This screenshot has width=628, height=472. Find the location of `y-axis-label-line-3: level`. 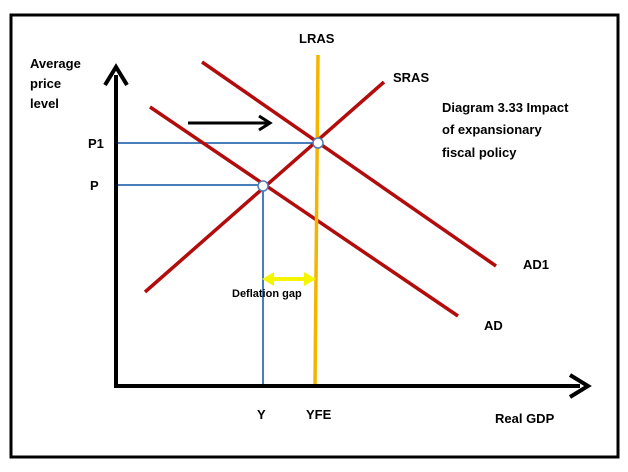

y-axis-label-line-3: level is located at coordinates (44, 103).